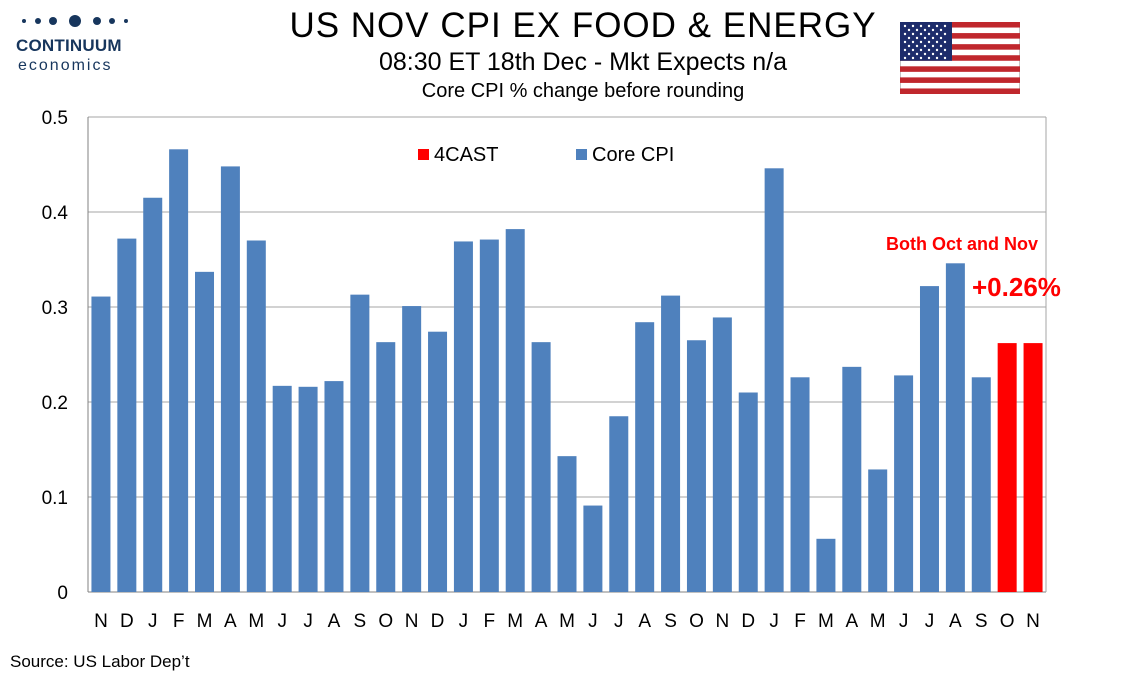 The image size is (1134, 680). I want to click on logo-sub: economics, so click(65, 65).